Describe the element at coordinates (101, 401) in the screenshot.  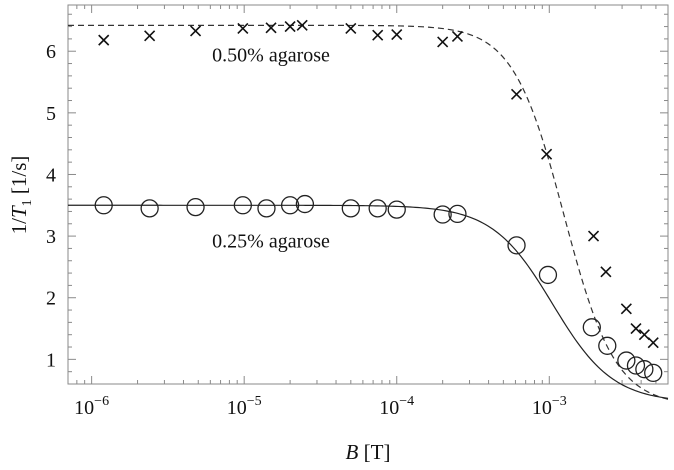
I see `x-tick-exponent: −6` at that location.